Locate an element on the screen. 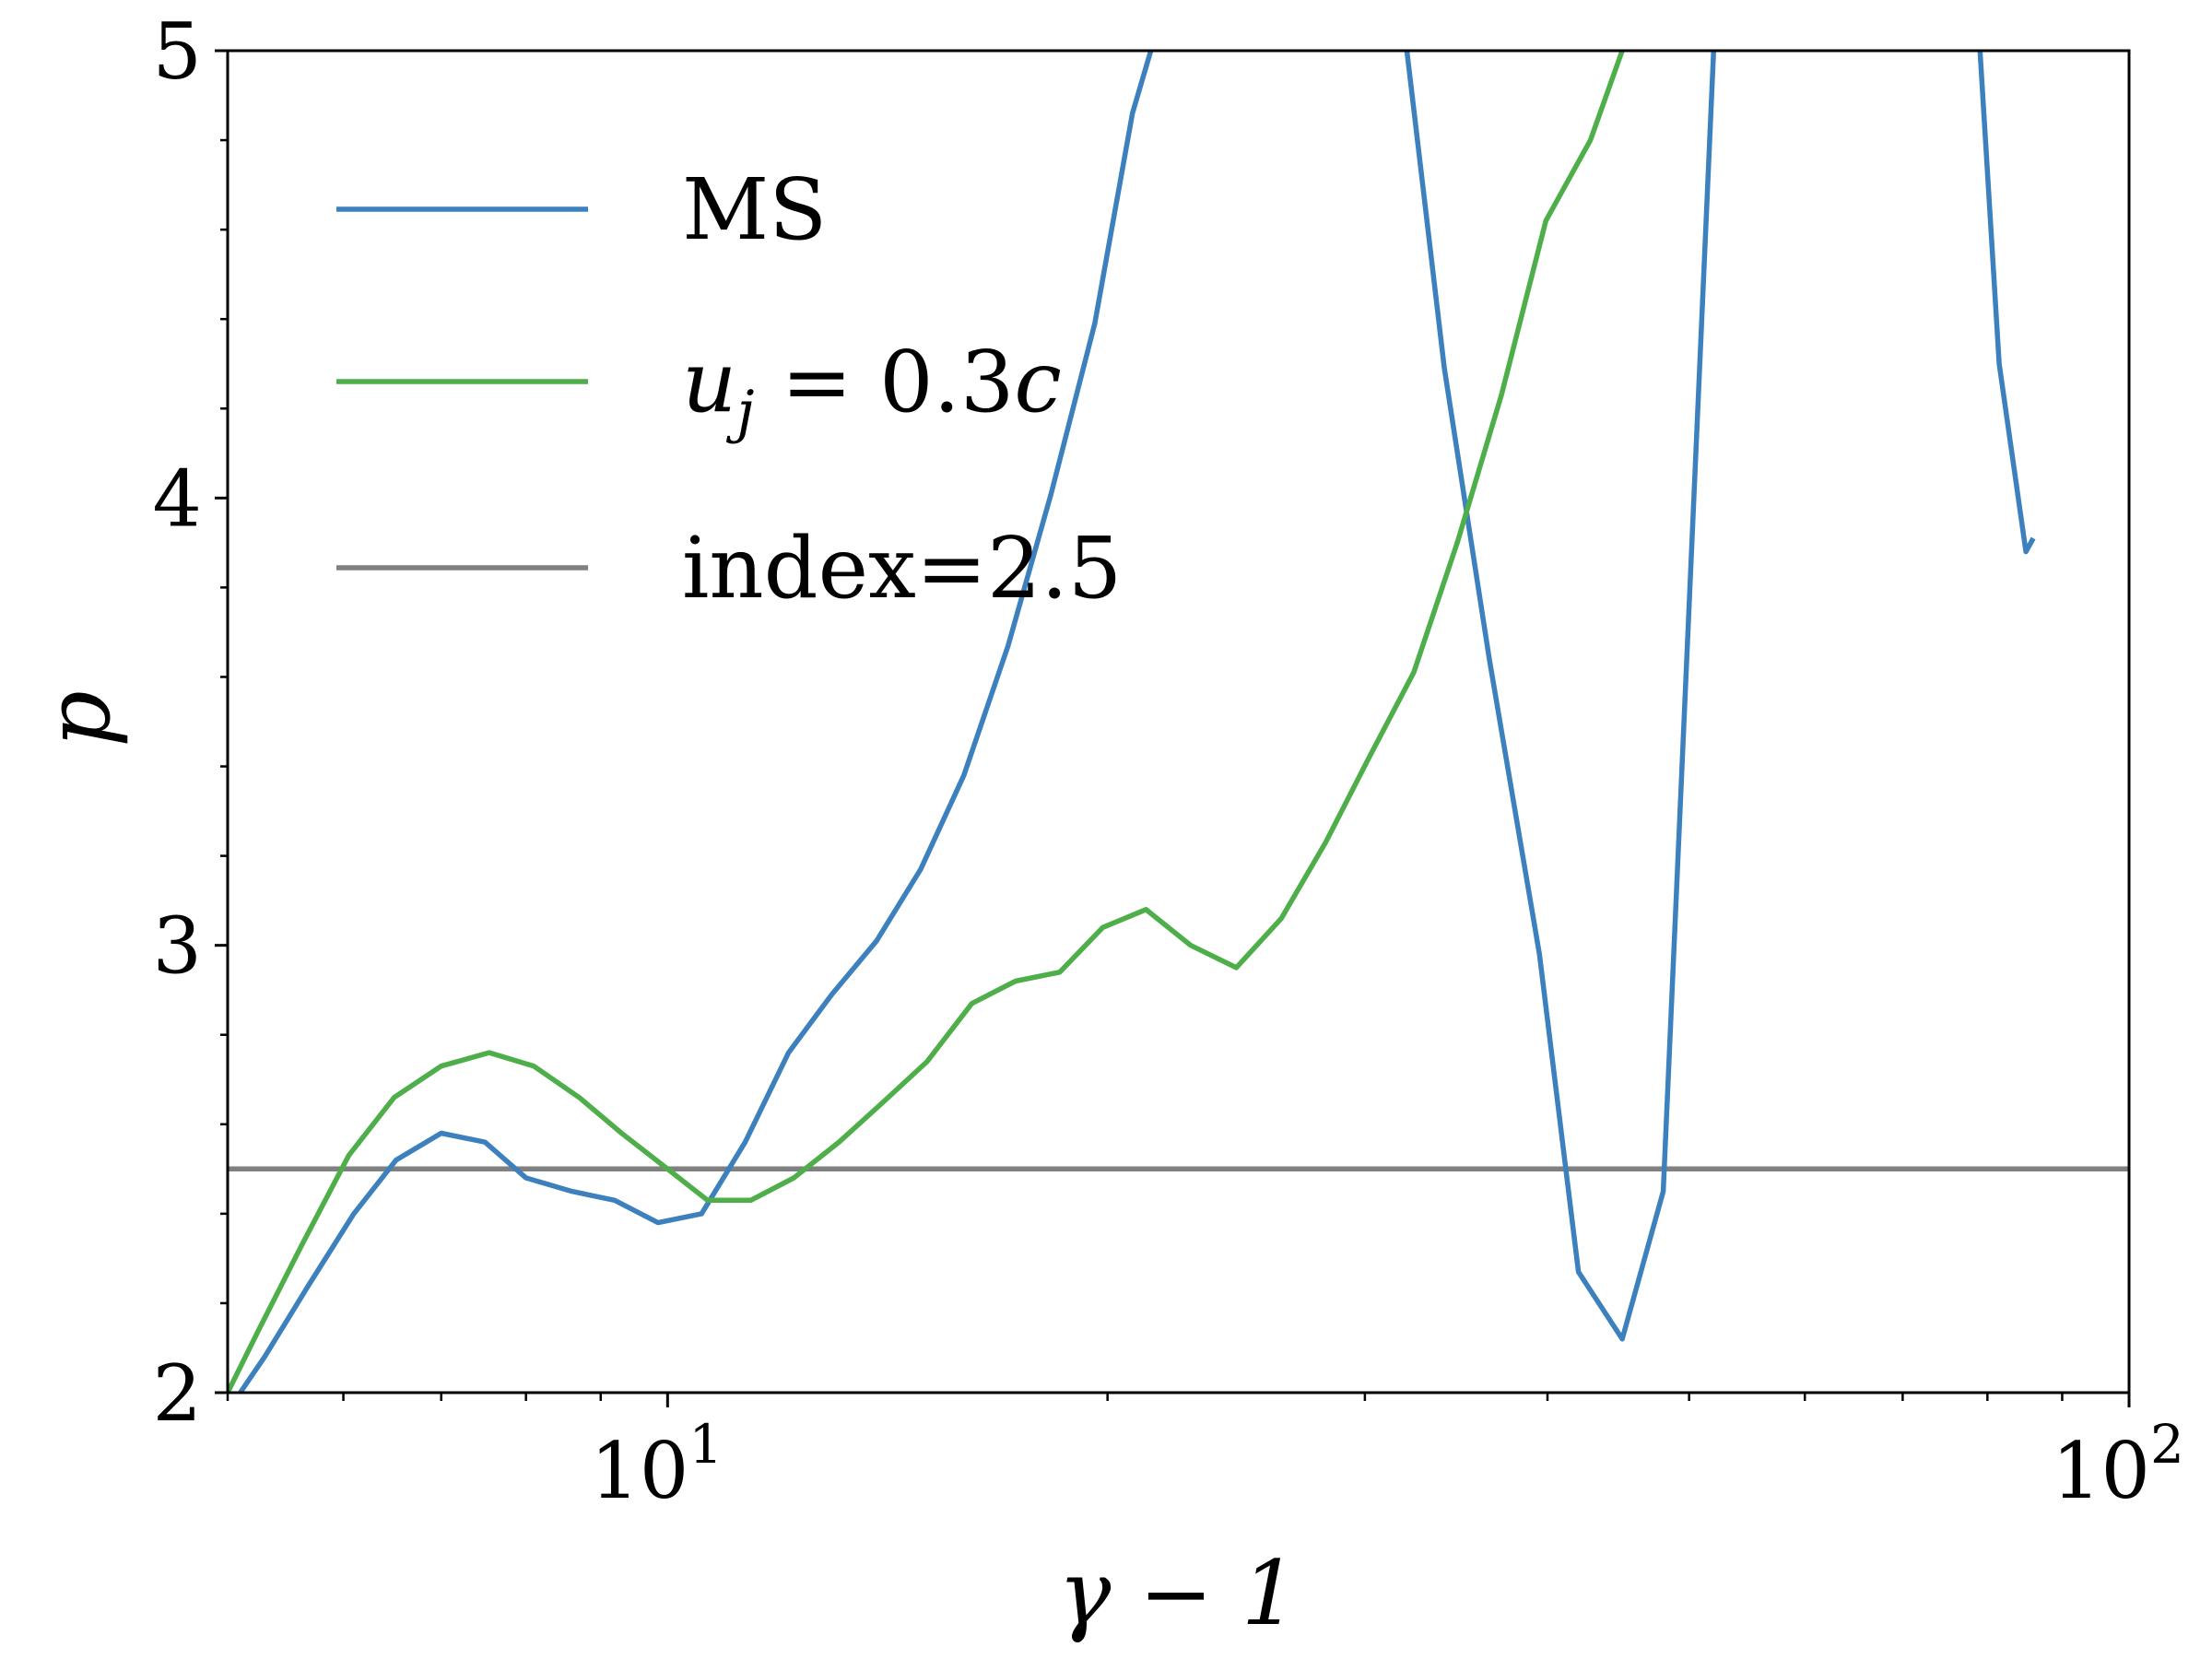 The image size is (2212, 1659). legend-label-2: index=2.5 is located at coordinates (902, 568).